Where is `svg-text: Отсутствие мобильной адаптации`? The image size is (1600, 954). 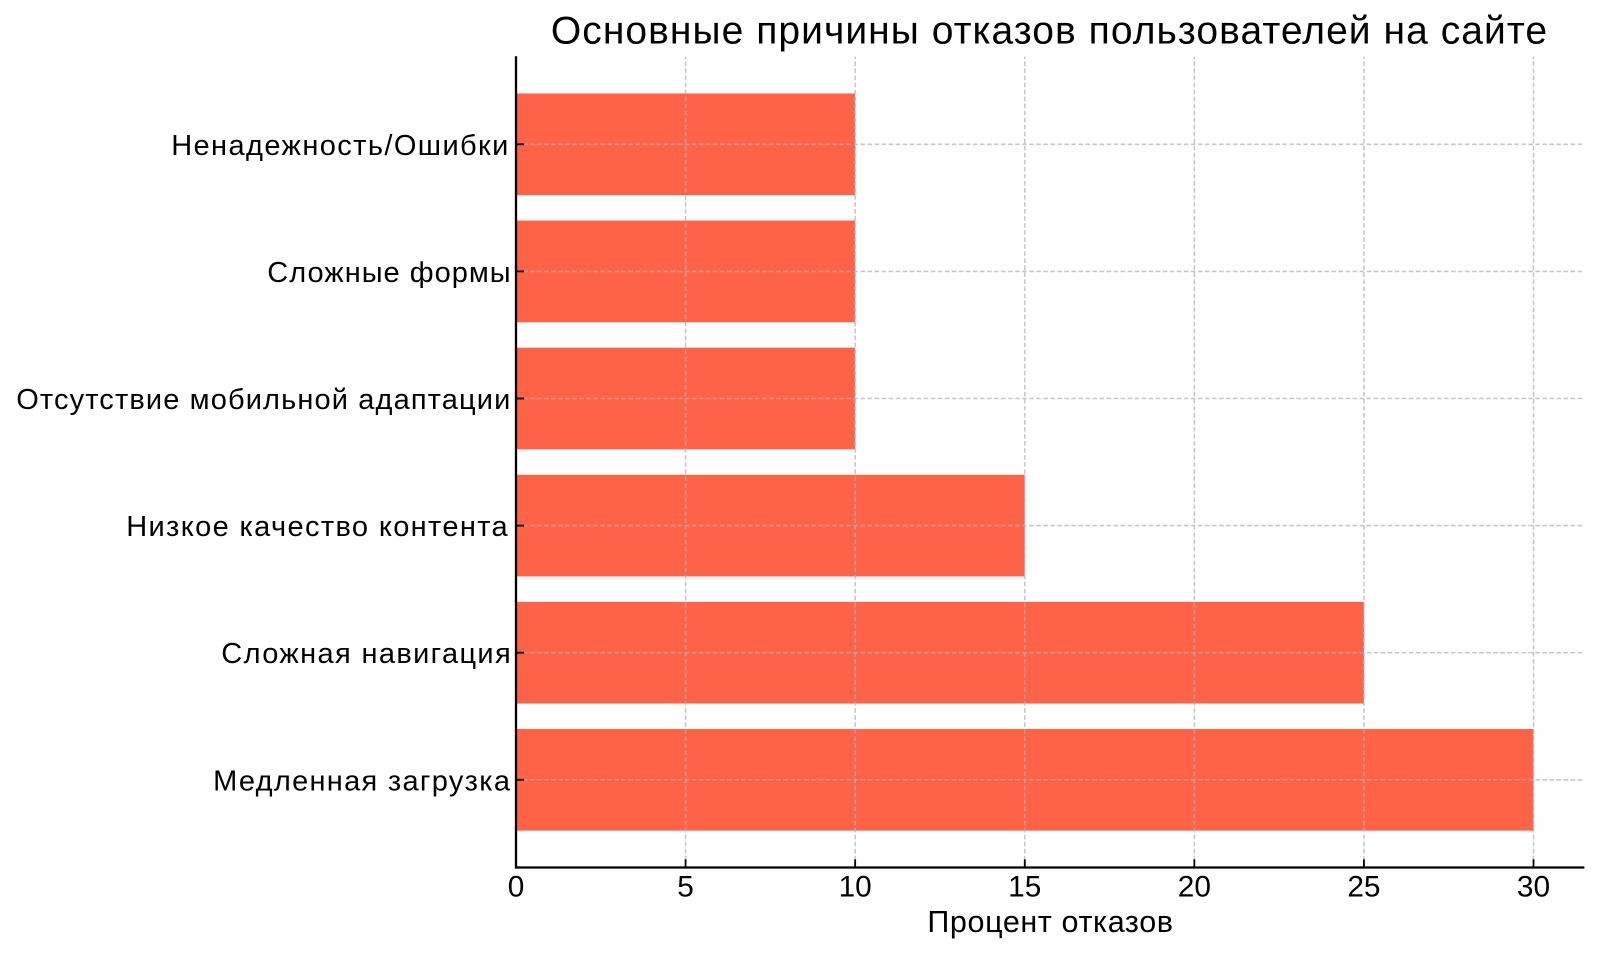
svg-text: Отсутствие мобильной адаптации is located at coordinates (263, 400).